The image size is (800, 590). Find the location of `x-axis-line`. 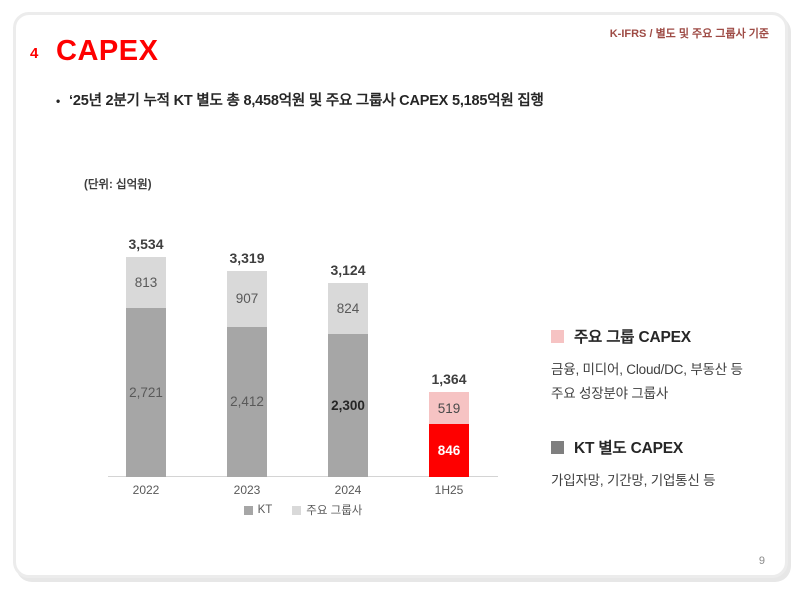

x-axis-line is located at coordinates (303, 476).